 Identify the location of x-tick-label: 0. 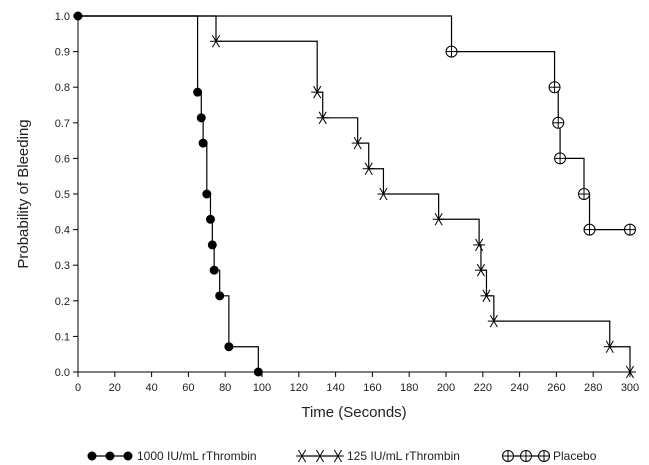
(78, 388).